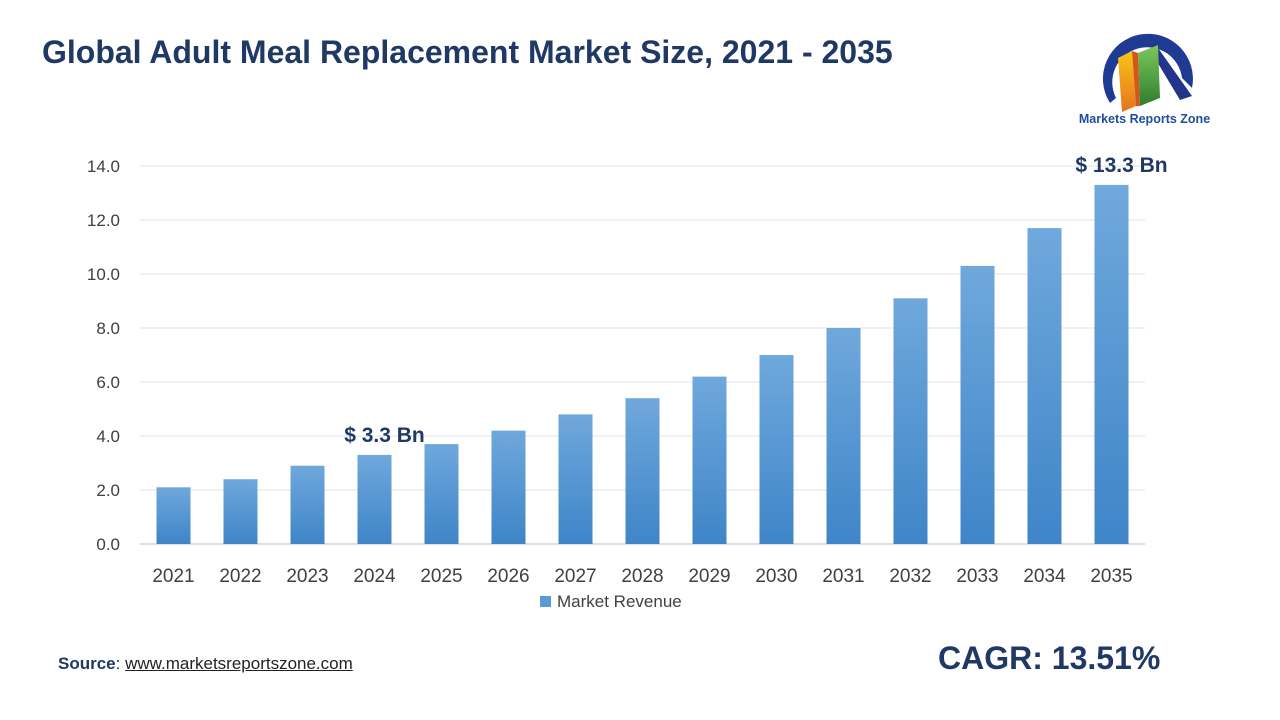 This screenshot has width=1280, height=720. I want to click on logo-text: Markets Reports Zone, so click(1144, 119).